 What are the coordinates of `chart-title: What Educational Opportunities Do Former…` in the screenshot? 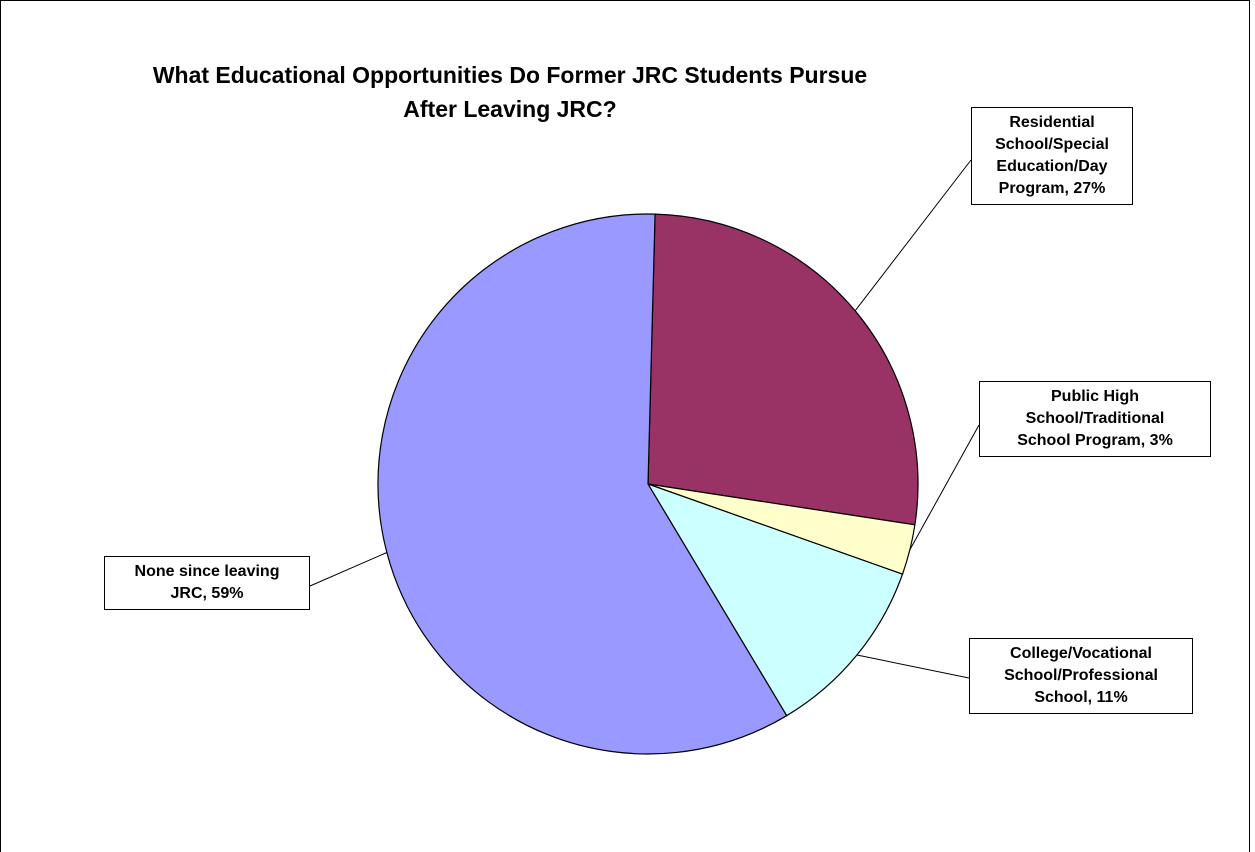 It's located at (510, 92).